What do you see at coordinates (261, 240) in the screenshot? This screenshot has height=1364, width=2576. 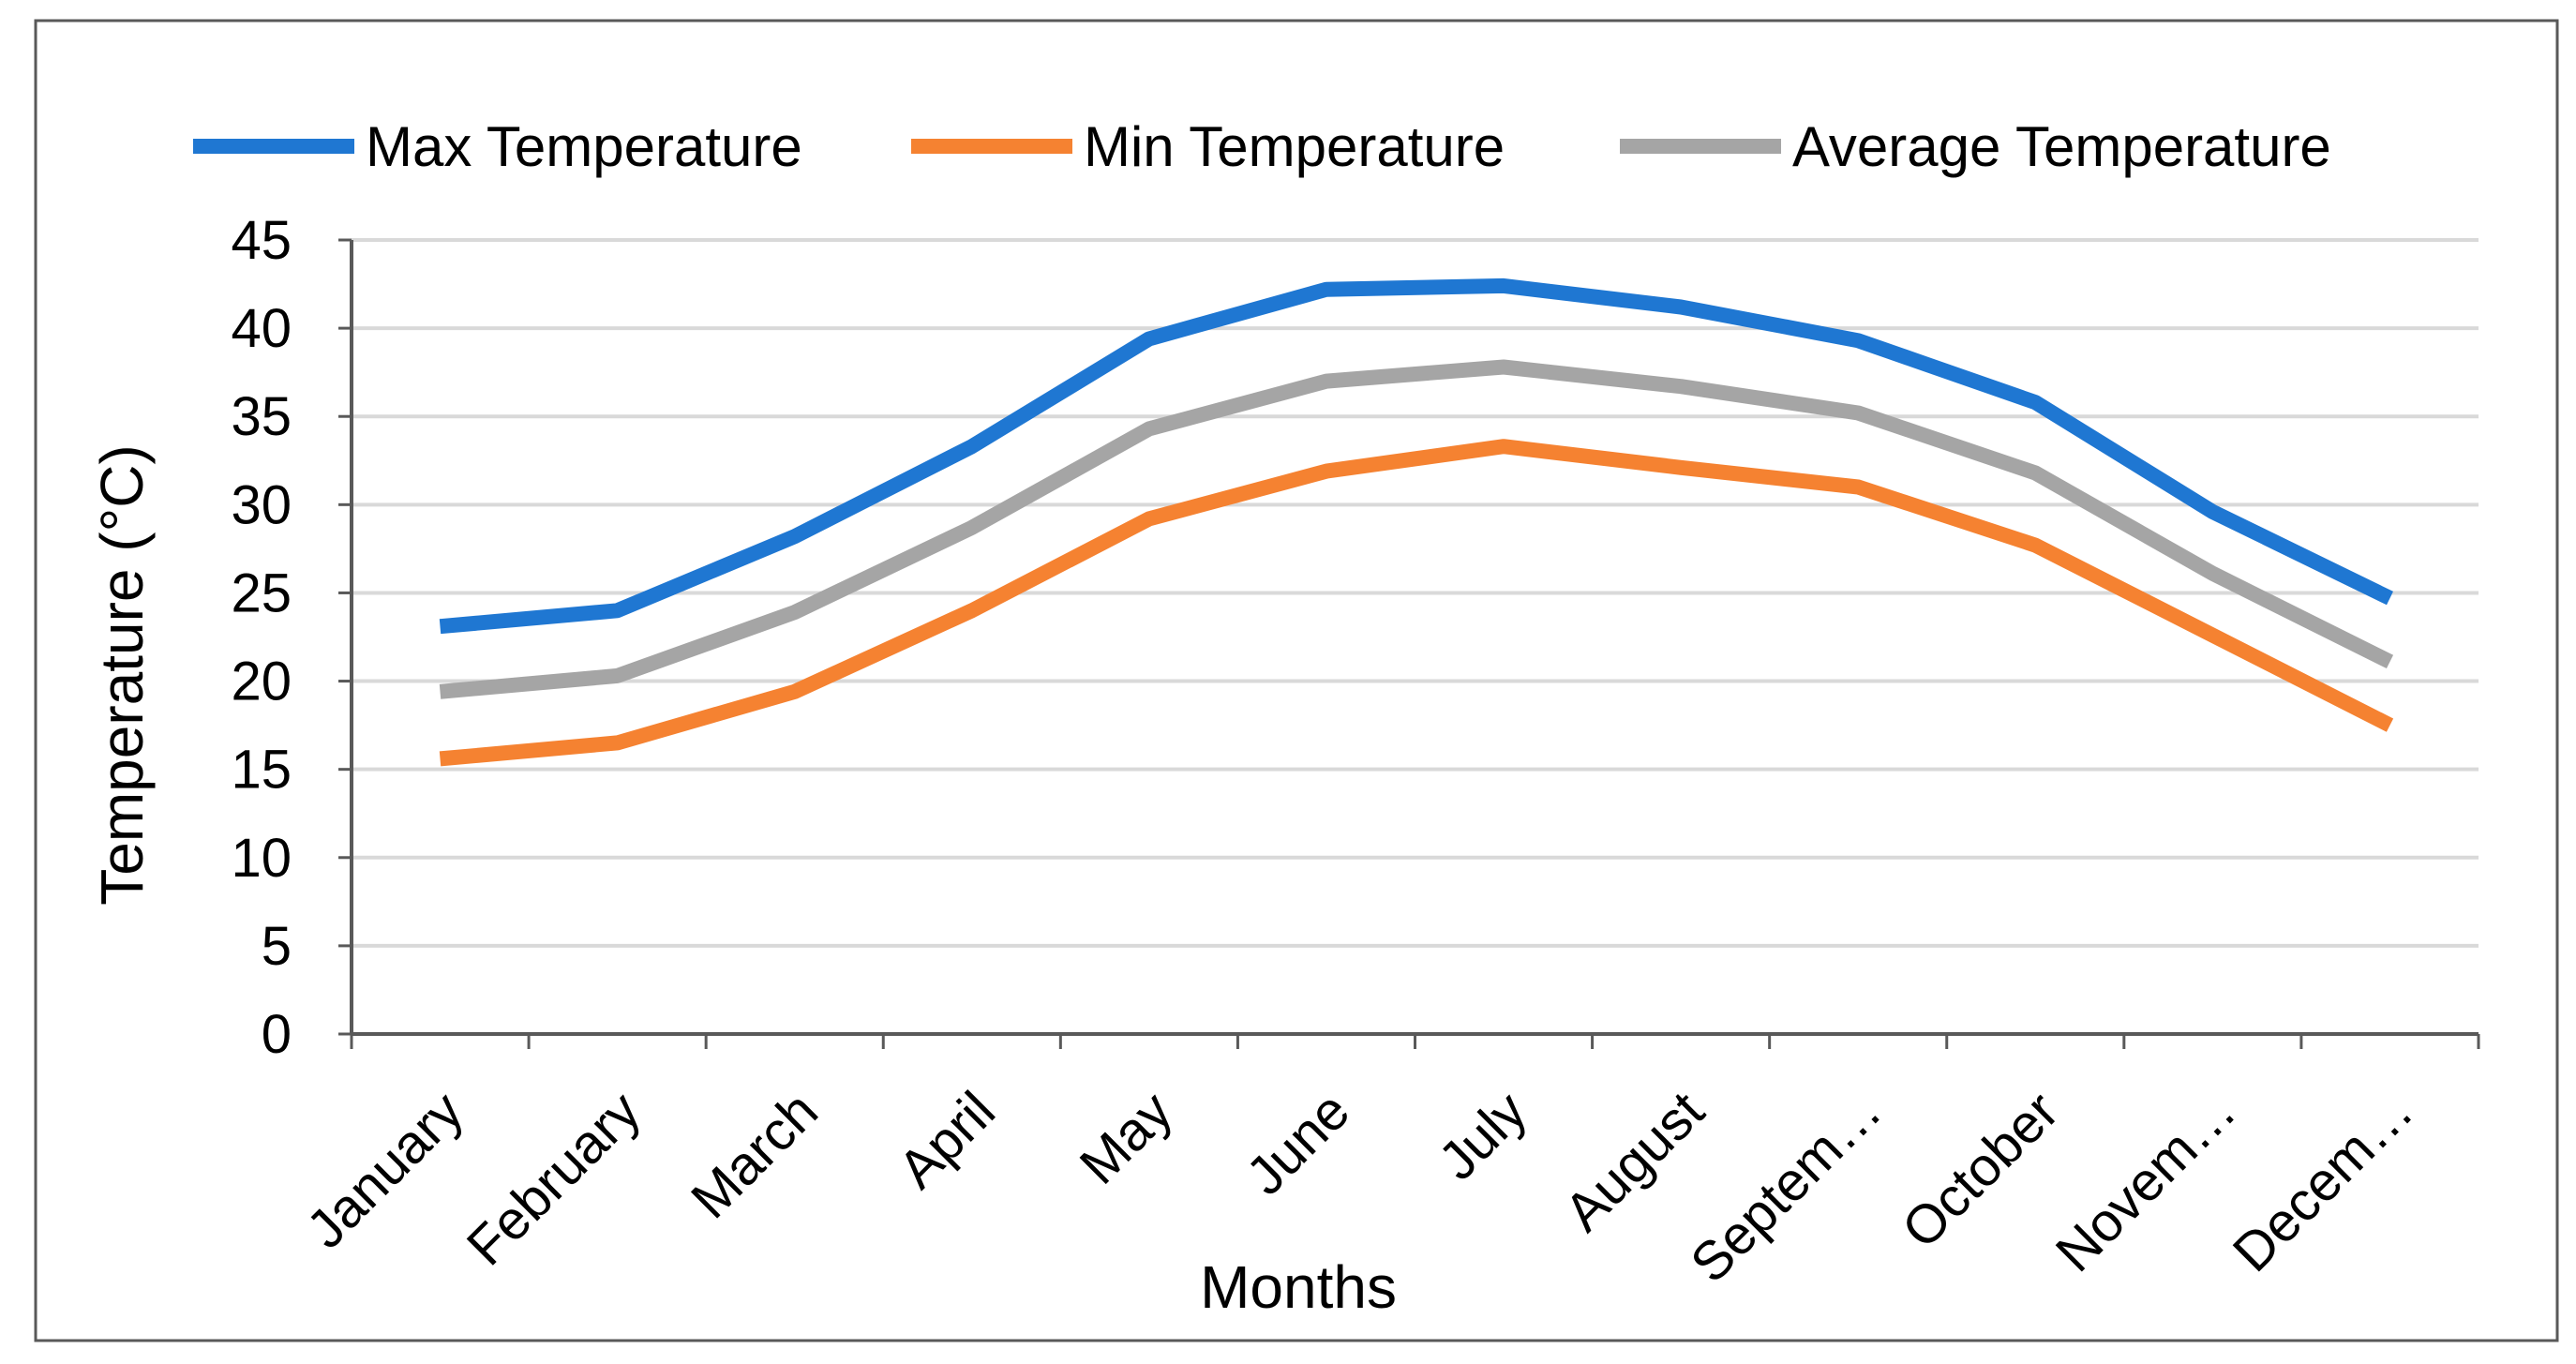 I see `y-tick-label: 45` at bounding box center [261, 240].